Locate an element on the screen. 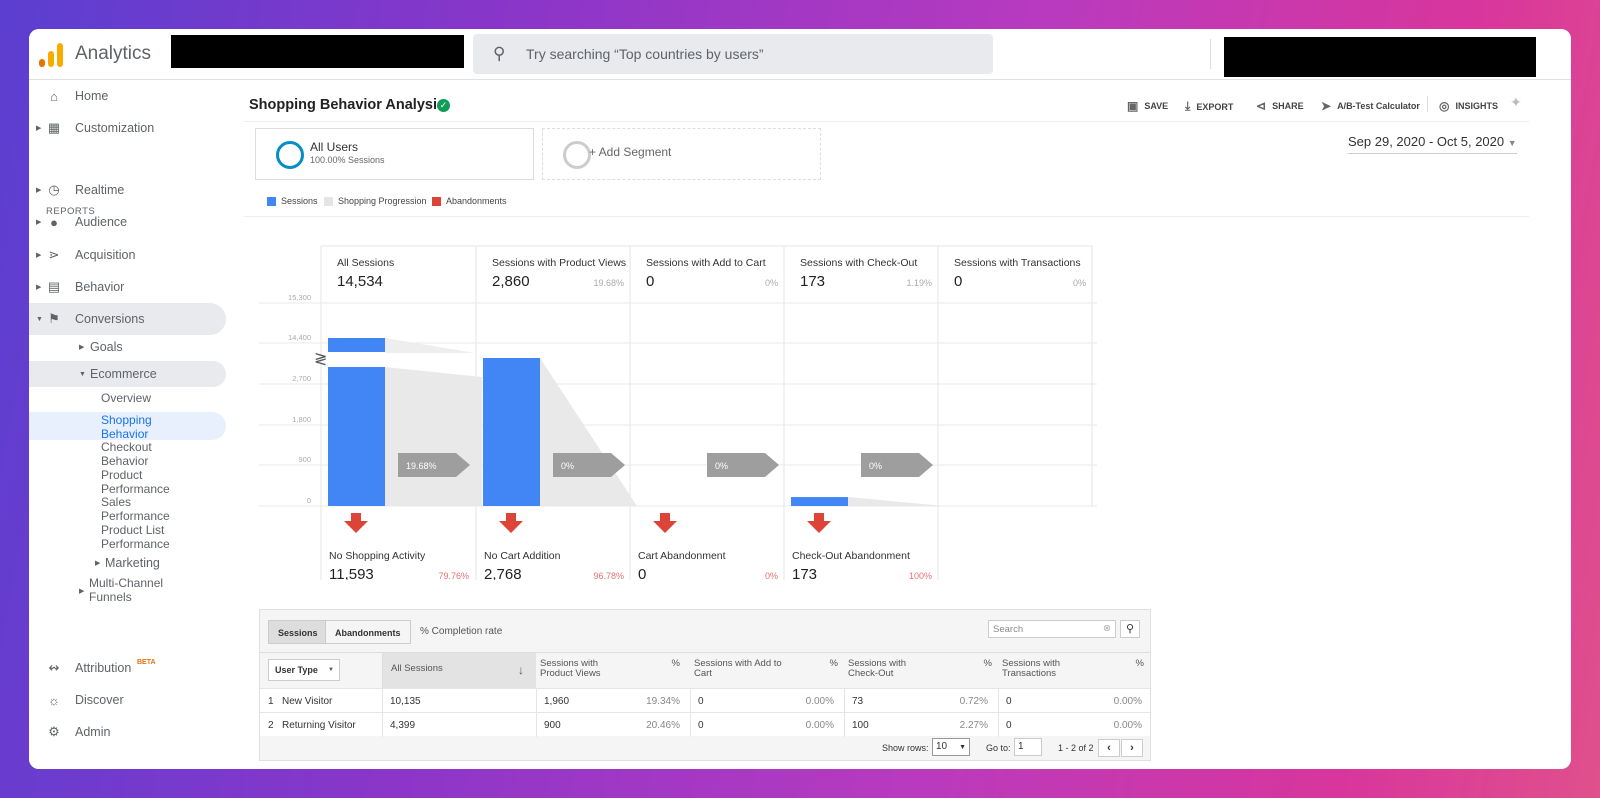 Image resolution: width=1600 pixels, height=798 pixels. nav-overview: Overview is located at coordinates (126, 398).